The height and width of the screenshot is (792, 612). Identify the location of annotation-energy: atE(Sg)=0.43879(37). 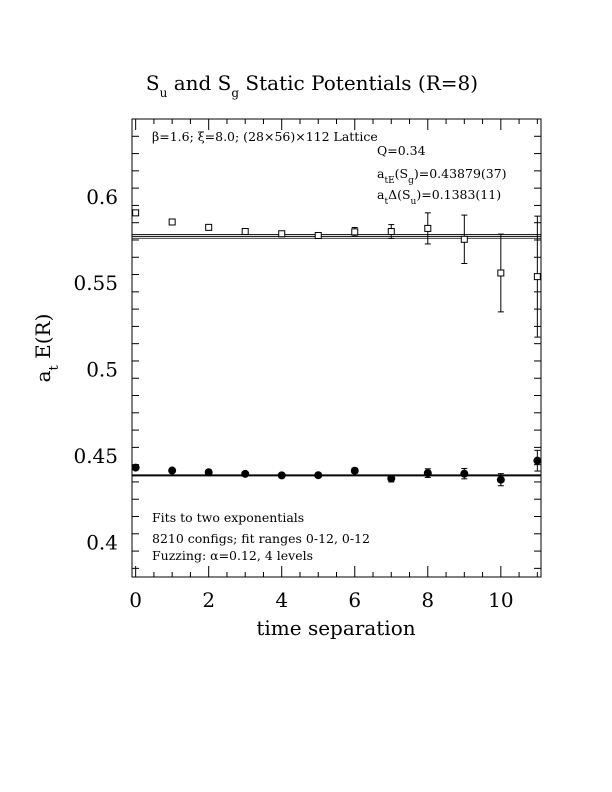
(442, 176).